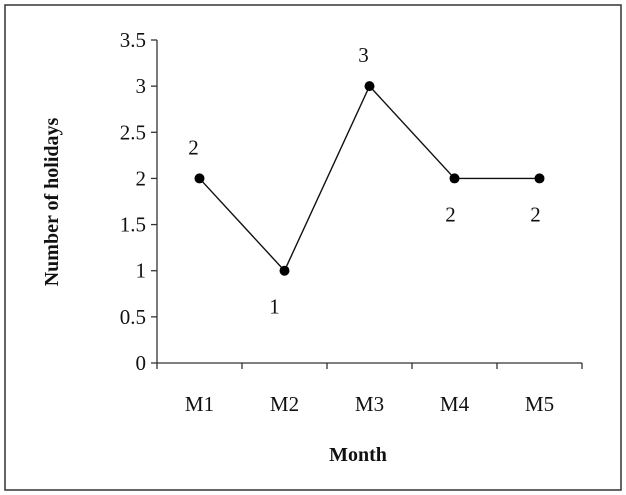 This screenshot has height=495, width=626. I want to click on x-tick-labels: M1 M2 M3 M4 M5, so click(369, 404).